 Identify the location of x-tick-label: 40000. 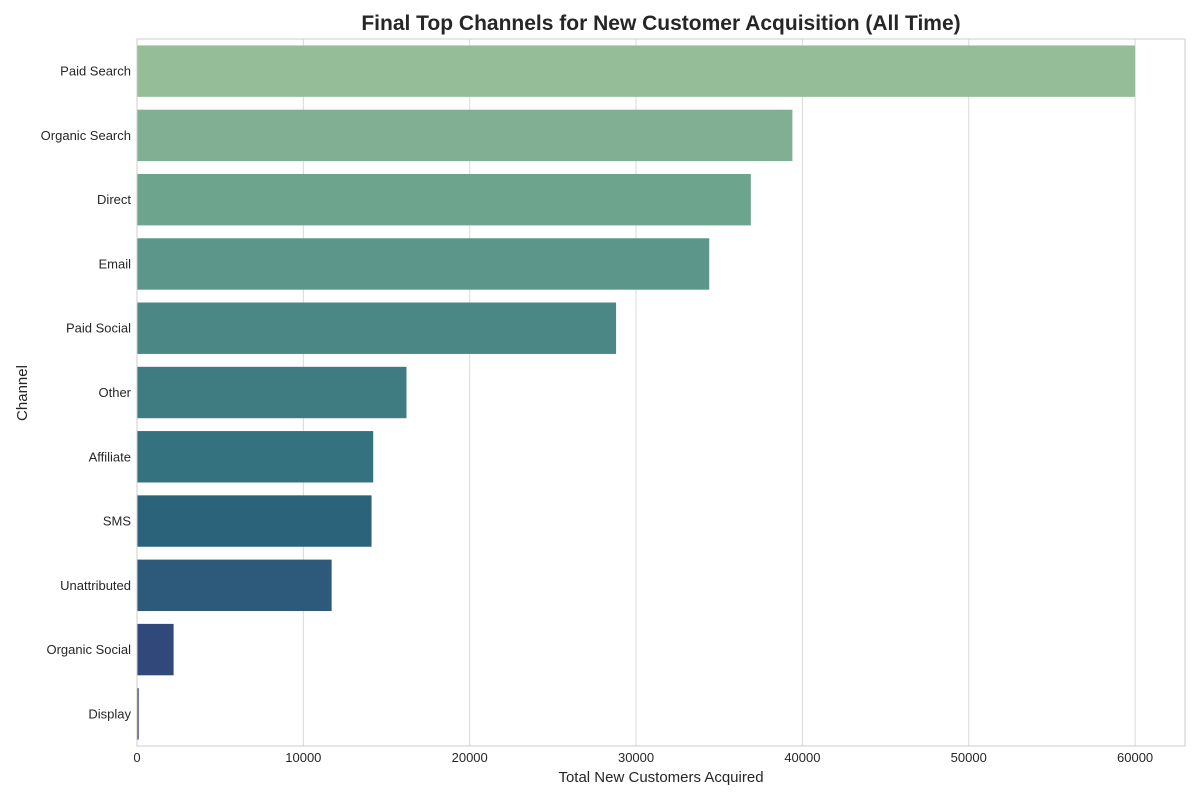
(802, 757).